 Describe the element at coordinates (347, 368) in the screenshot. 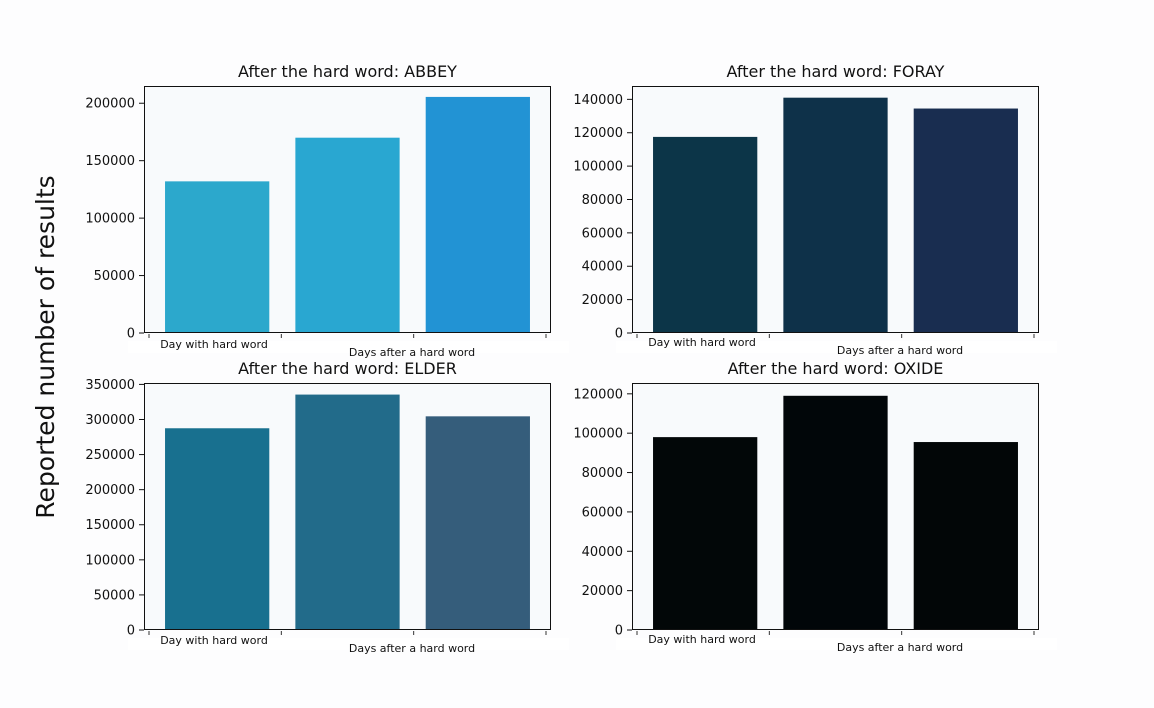

I see `chart-title: After the hard word: ELDER` at that location.